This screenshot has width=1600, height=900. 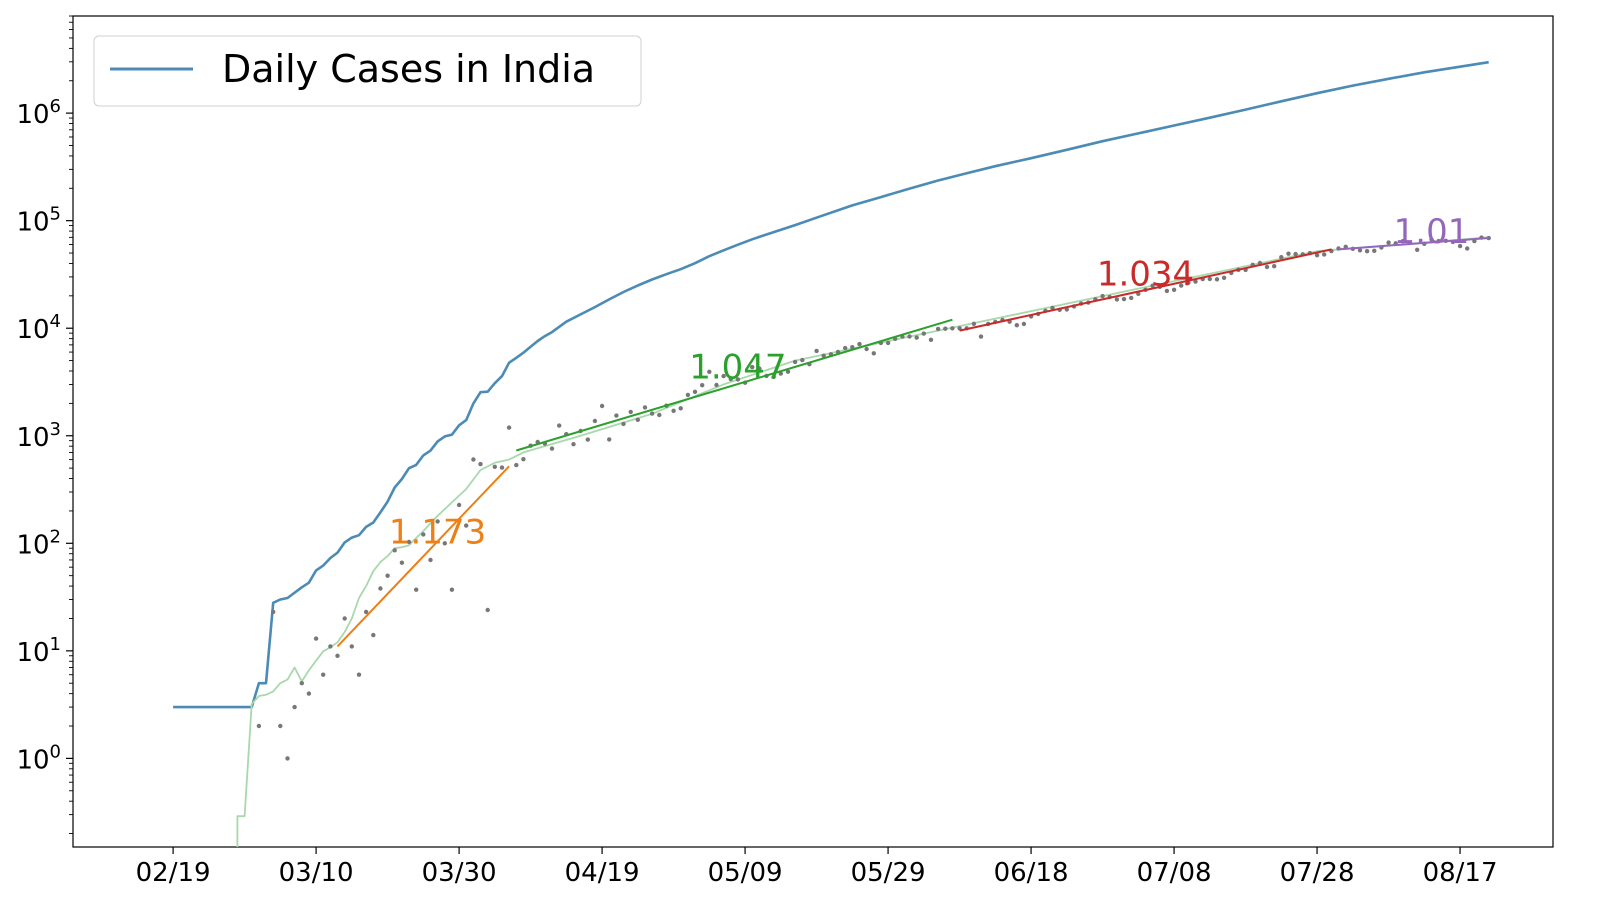 What do you see at coordinates (38, 436) in the screenshot?
I see `y-tick-label: 103` at bounding box center [38, 436].